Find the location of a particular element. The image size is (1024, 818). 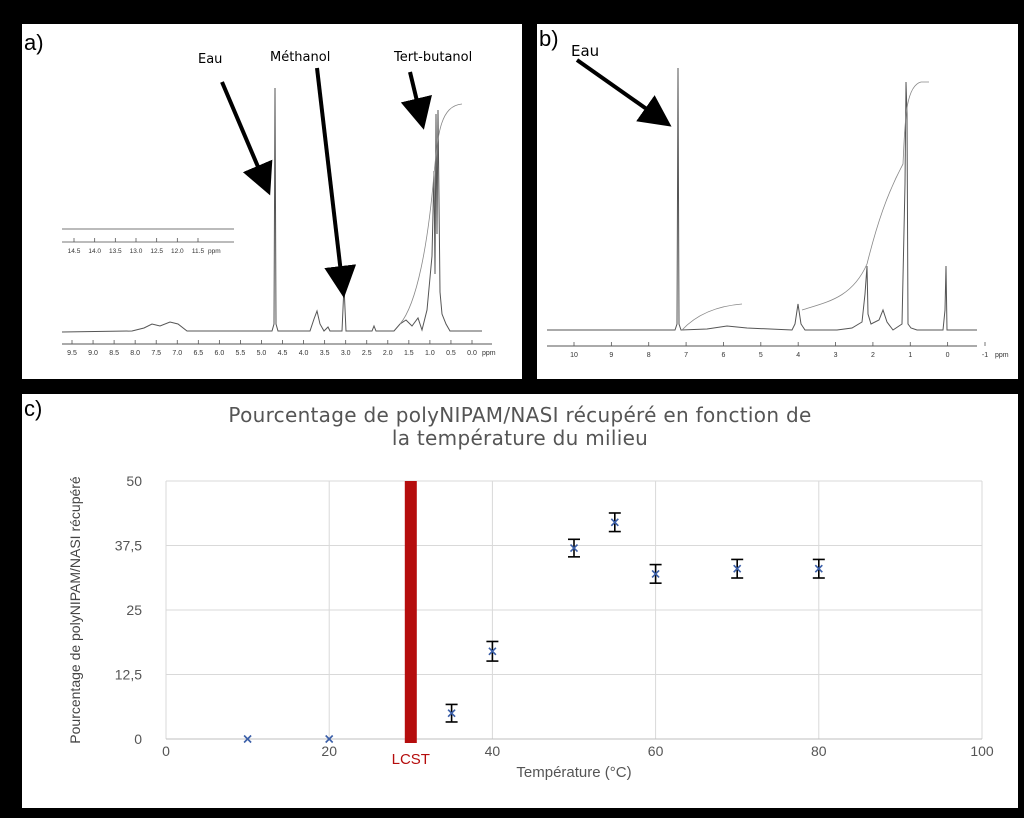

tick-label: 14.0 is located at coordinates (94, 251).